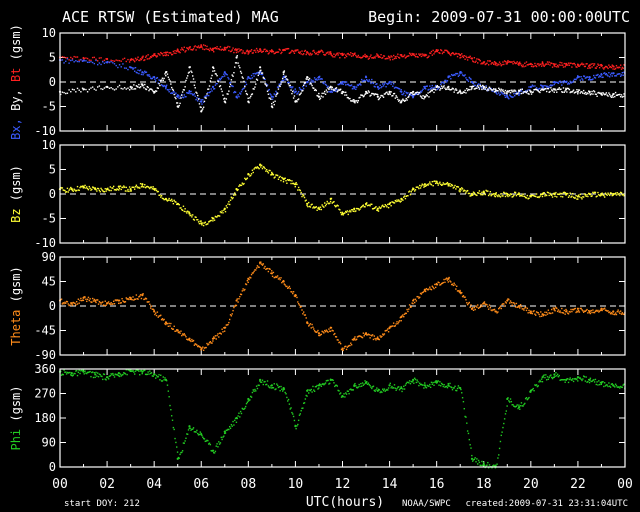 The height and width of the screenshot is (512, 640). Describe the element at coordinates (578, 484) in the screenshot. I see `x-tick-label: 22` at that location.